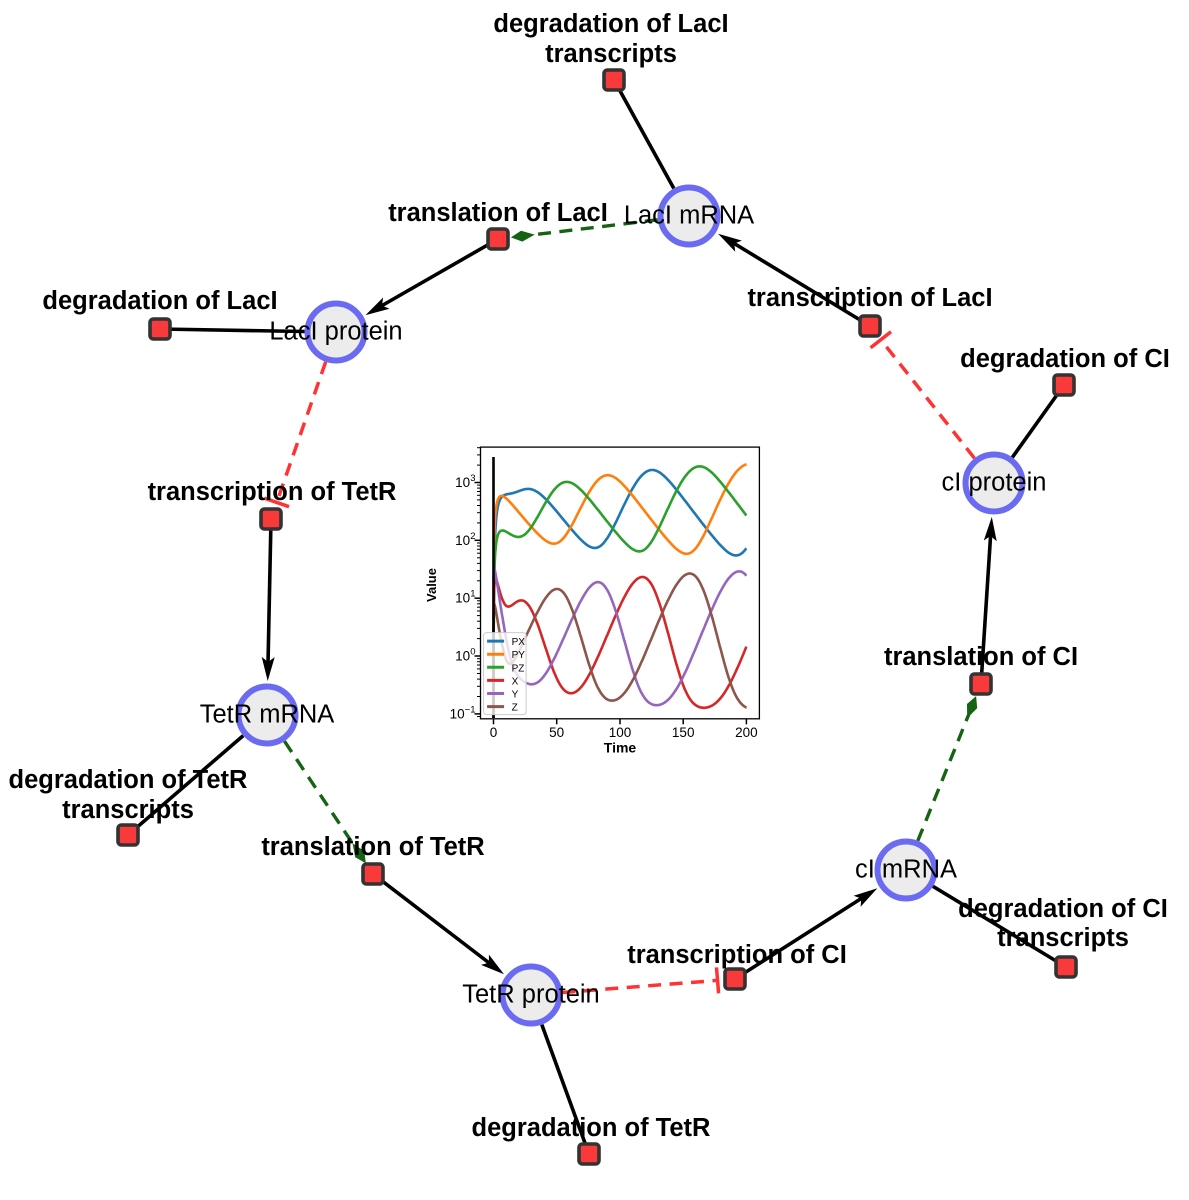 This screenshot has width=1189, height=1200. What do you see at coordinates (463, 712) in the screenshot?
I see `svg-text: 10−1` at bounding box center [463, 712].